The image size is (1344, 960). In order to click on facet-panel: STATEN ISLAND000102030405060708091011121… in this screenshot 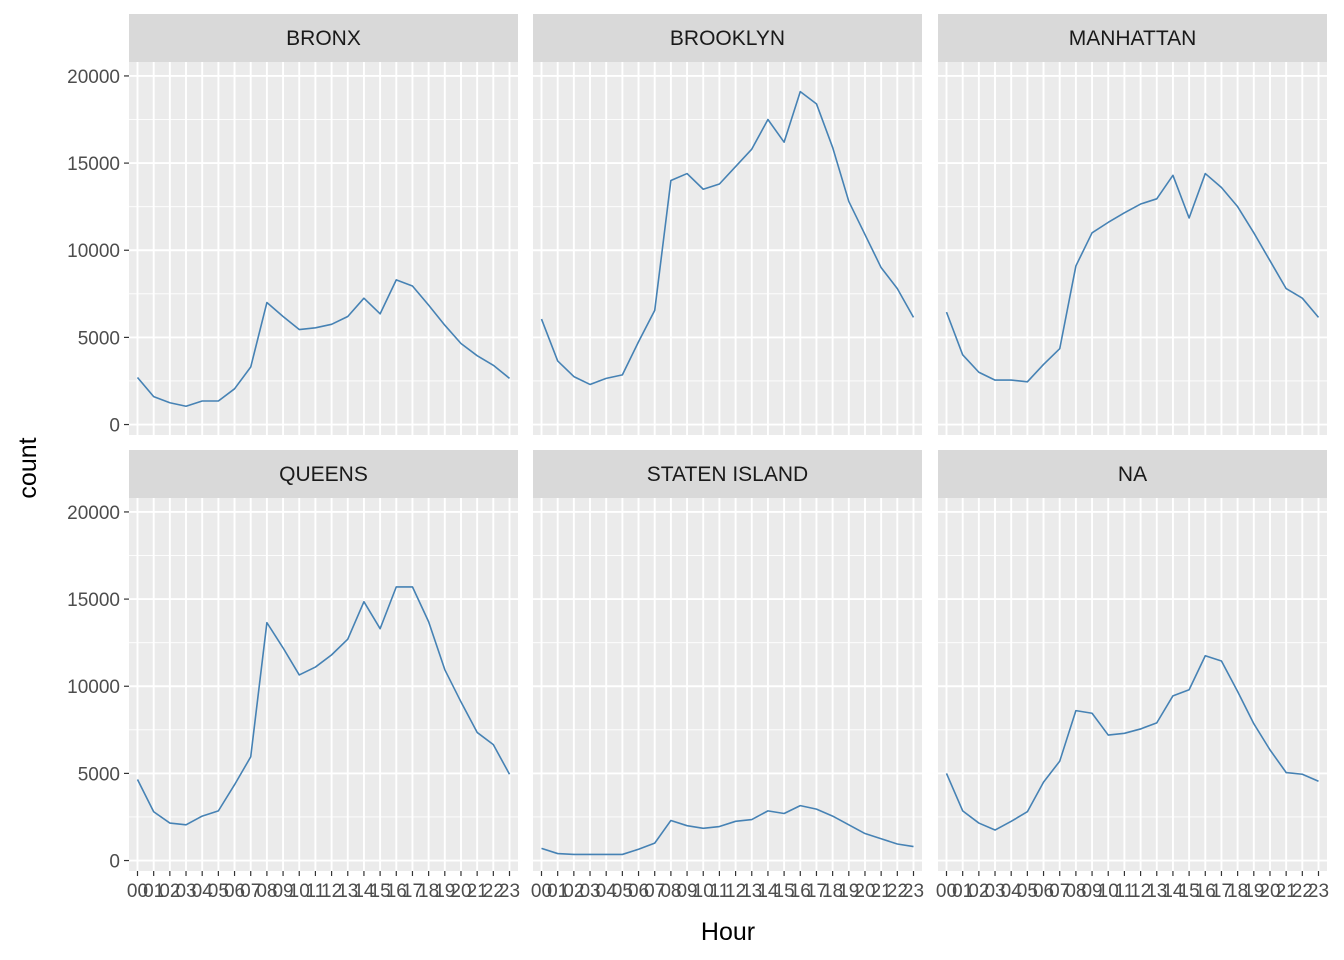, I will do `click(727, 676)`.